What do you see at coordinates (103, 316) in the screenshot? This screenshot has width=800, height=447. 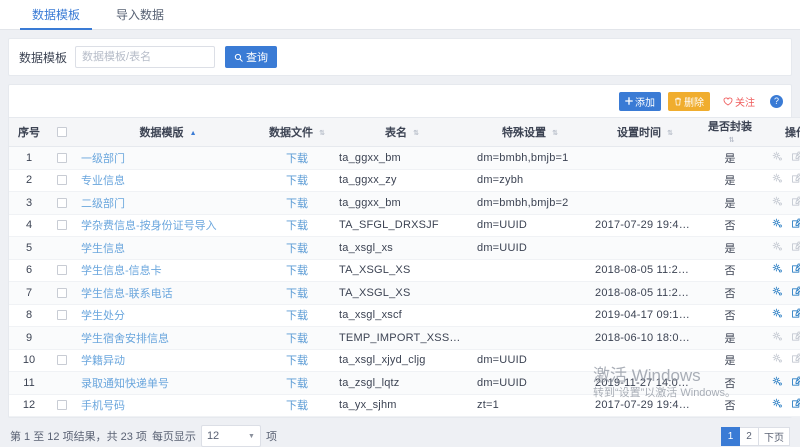 I see `template-link: 学生处分` at bounding box center [103, 316].